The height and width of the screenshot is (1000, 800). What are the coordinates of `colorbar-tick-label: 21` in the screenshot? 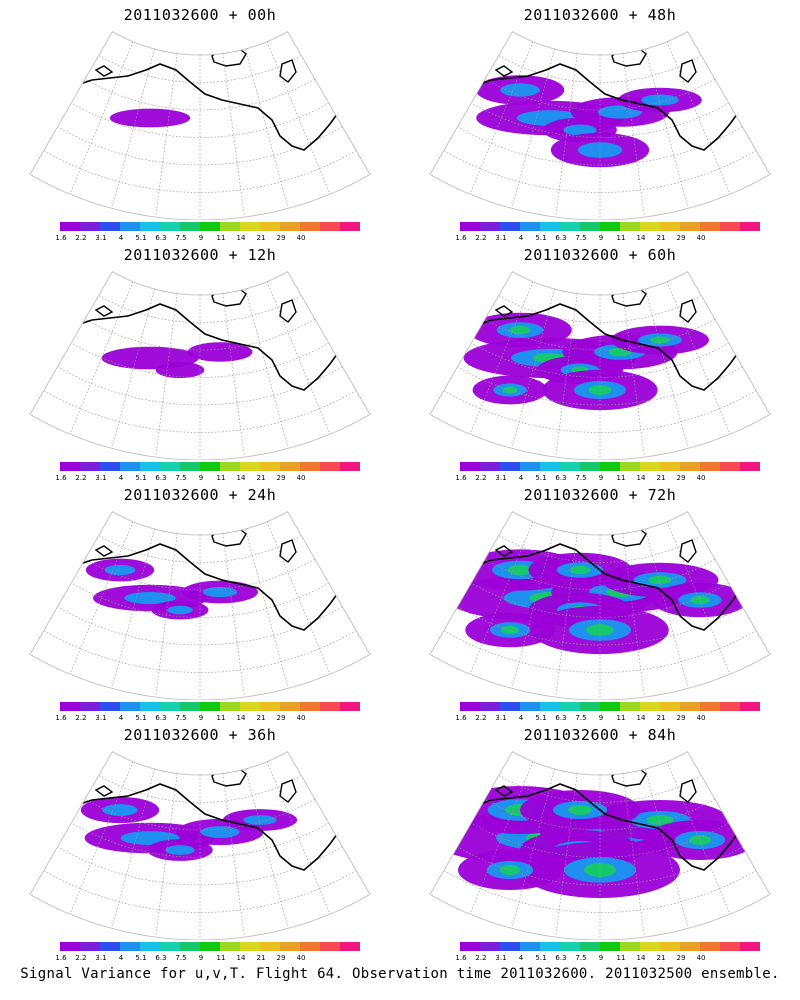 It's located at (661, 478).